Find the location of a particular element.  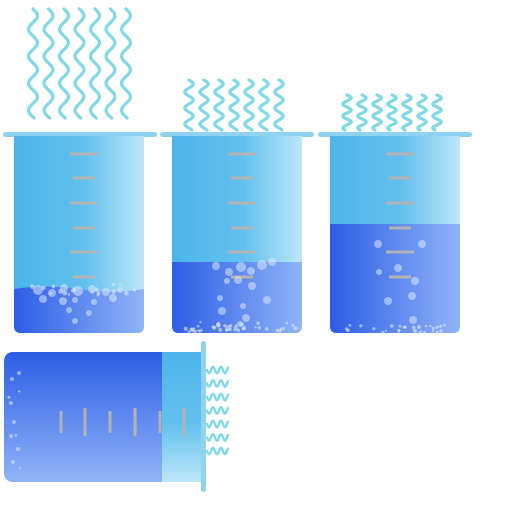

steam-icon is located at coordinates (79, 63).